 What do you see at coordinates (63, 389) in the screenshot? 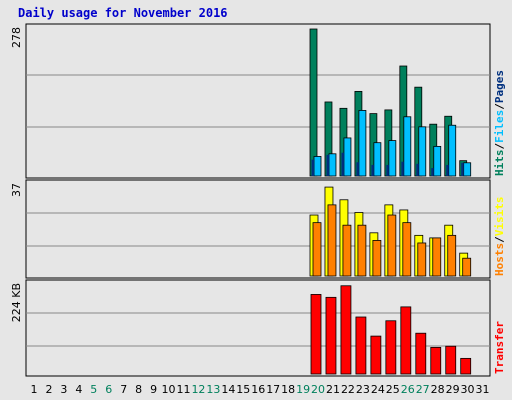
I see `day-label: 3` at bounding box center [63, 389].